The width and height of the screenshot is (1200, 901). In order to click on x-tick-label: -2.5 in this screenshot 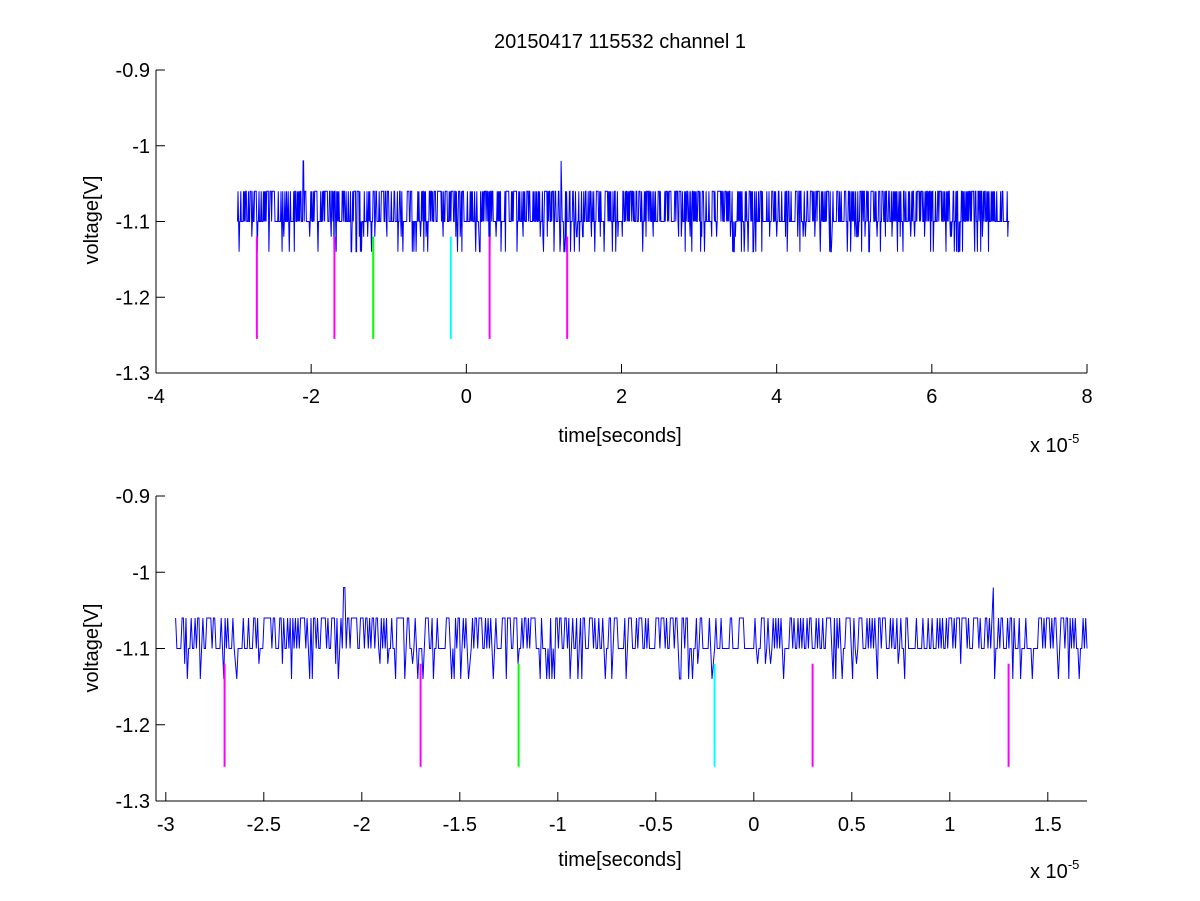, I will do `click(264, 825)`.